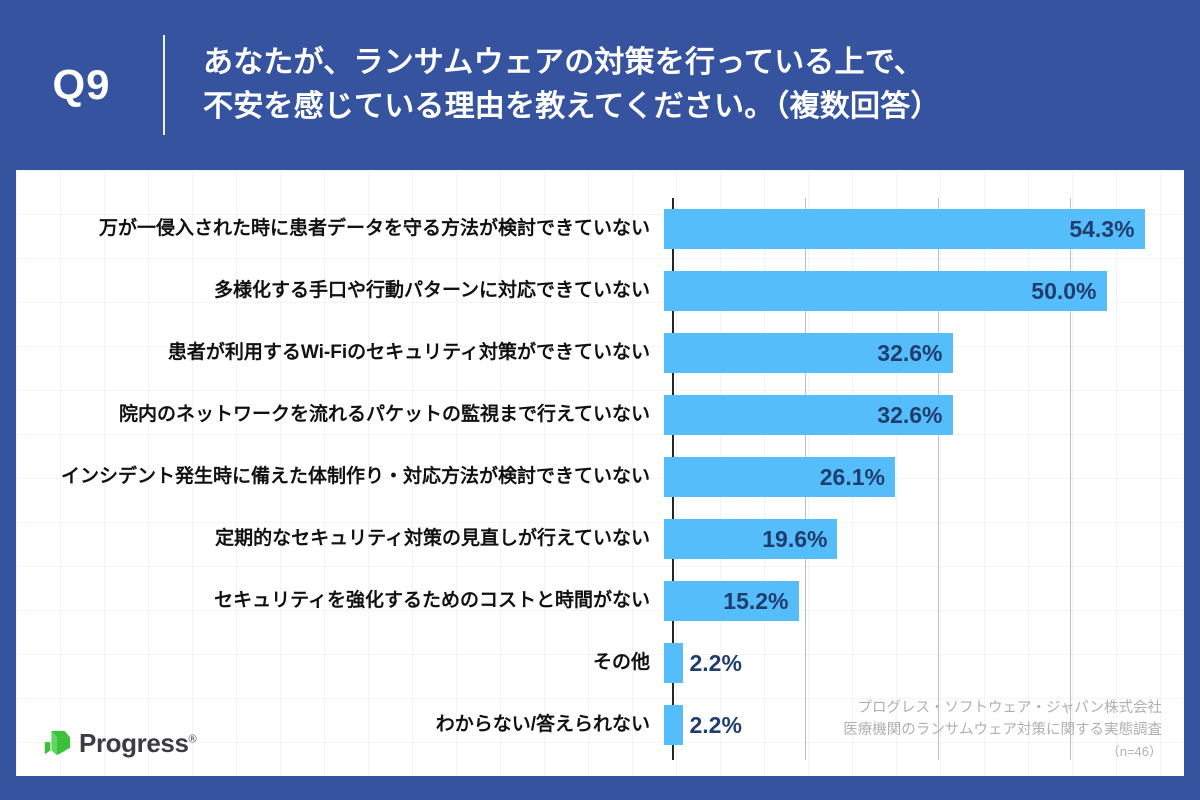 The width and height of the screenshot is (1200, 800). Describe the element at coordinates (164, 85) in the screenshot. I see `header-divider` at that location.